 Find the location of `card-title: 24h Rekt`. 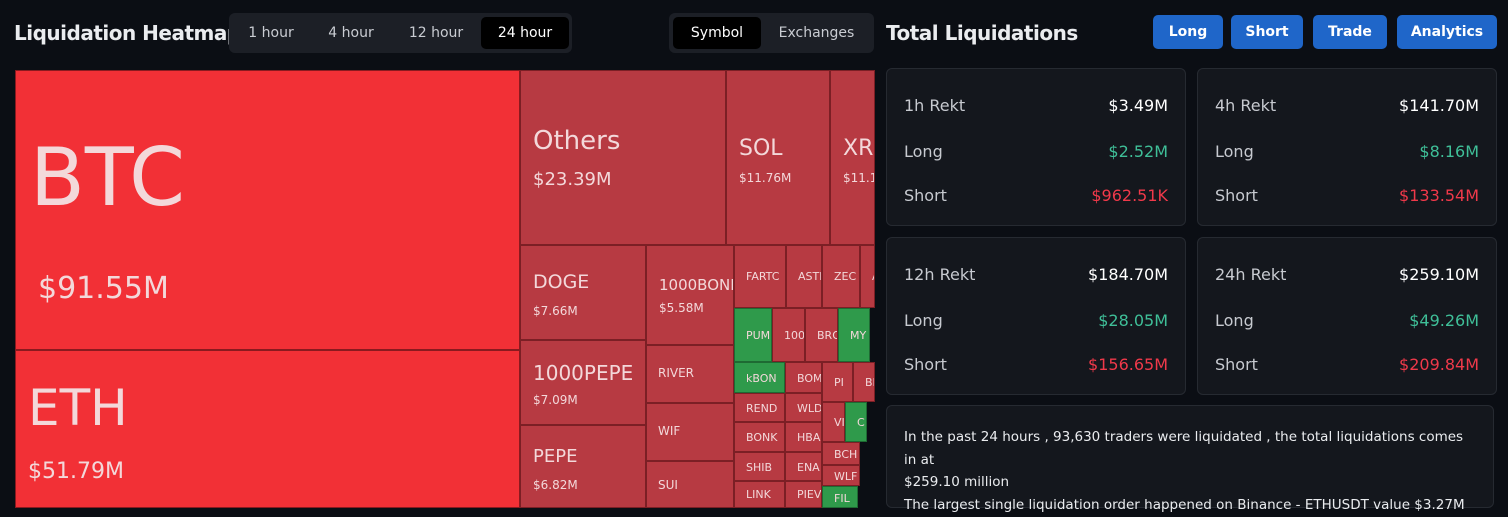

card-title: 24h Rekt is located at coordinates (1251, 274).